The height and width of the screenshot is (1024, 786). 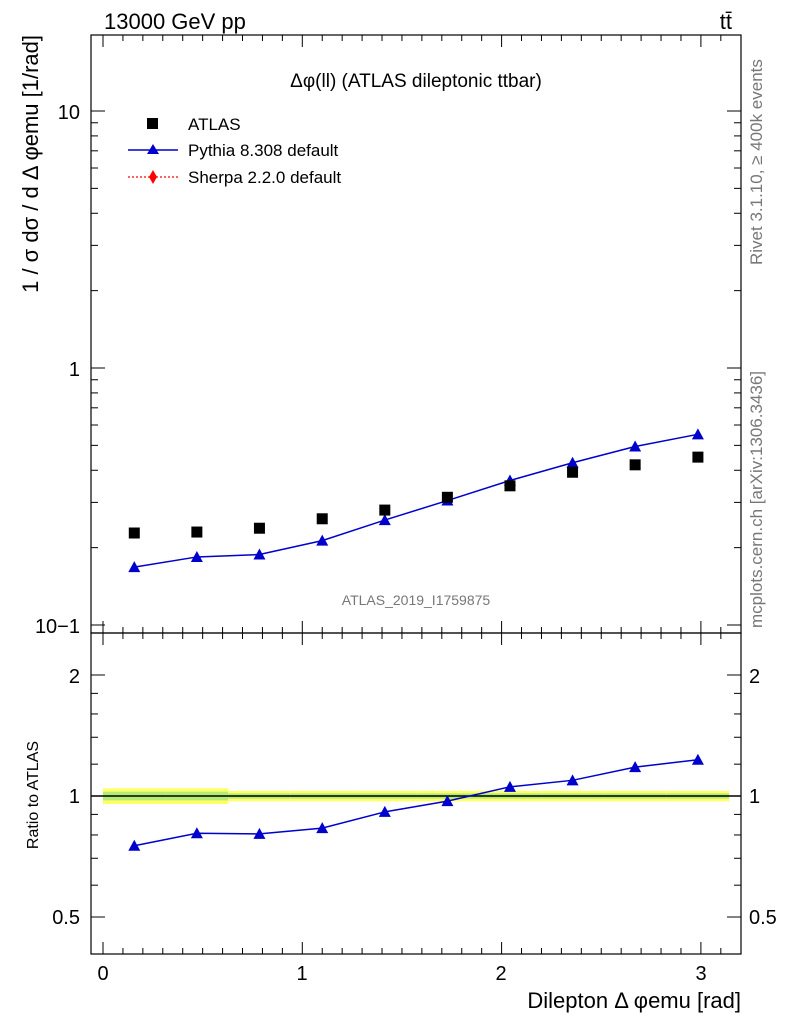 What do you see at coordinates (754, 677) in the screenshot?
I see `ratio-y-tick-label-right-2: 2` at bounding box center [754, 677].